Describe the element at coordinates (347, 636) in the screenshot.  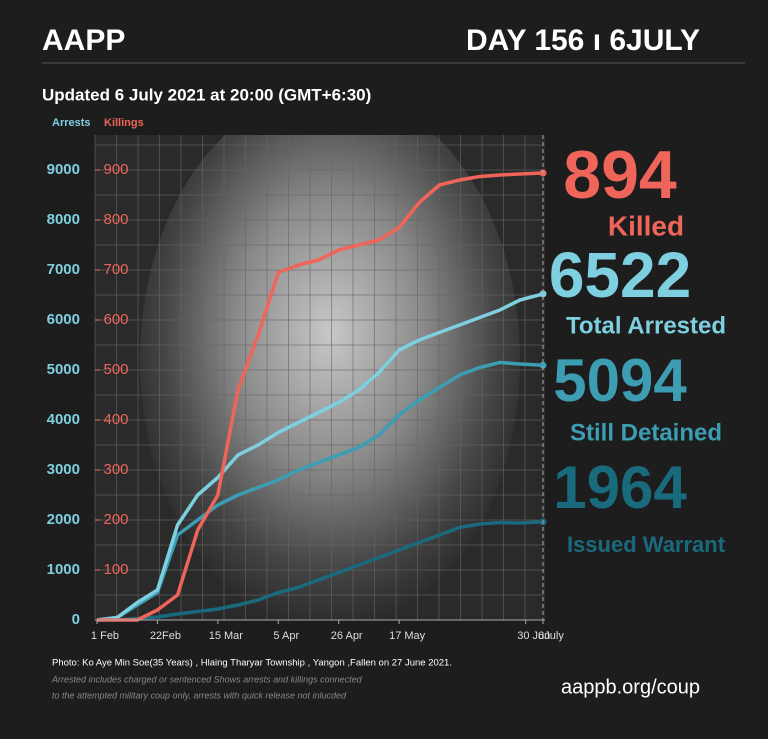
I see `x-tick-label: 26 Apr` at that location.